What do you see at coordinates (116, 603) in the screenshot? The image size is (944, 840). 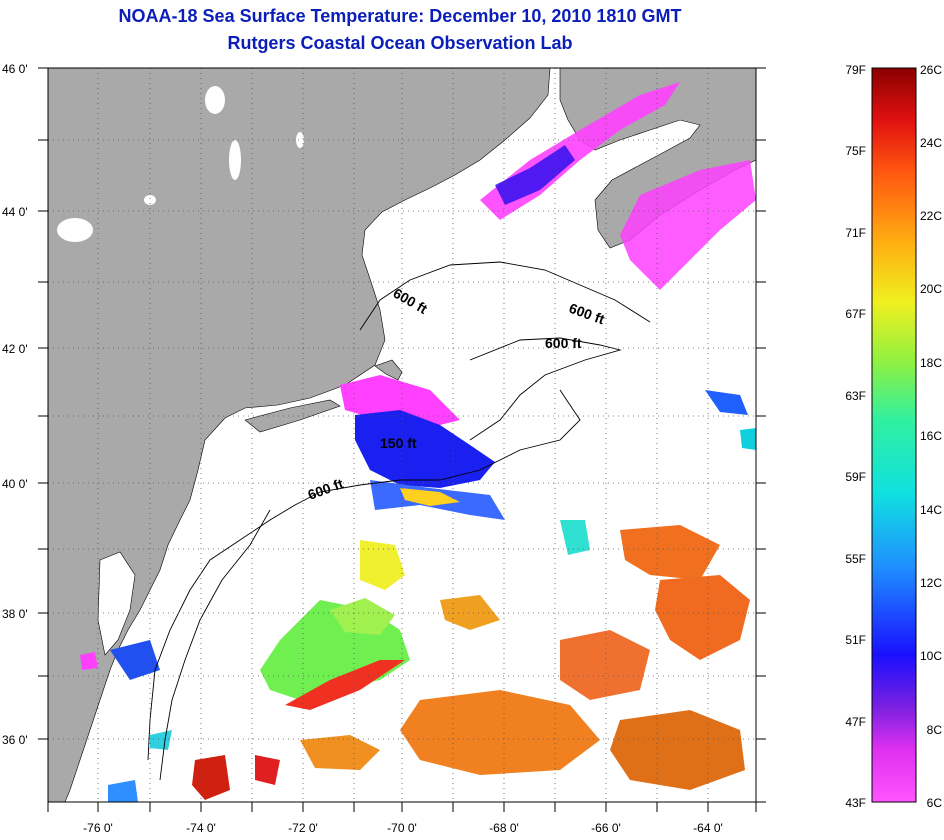 I see `land-delmarva` at bounding box center [116, 603].